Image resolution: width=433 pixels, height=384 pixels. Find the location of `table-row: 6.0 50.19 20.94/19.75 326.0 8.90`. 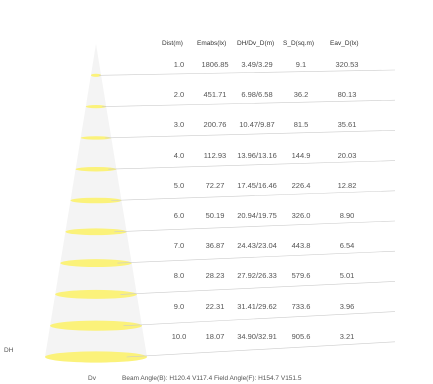

table-row: 6.0 50.19 20.94/19.75 326.0 8.90 is located at coordinates (216, 216).